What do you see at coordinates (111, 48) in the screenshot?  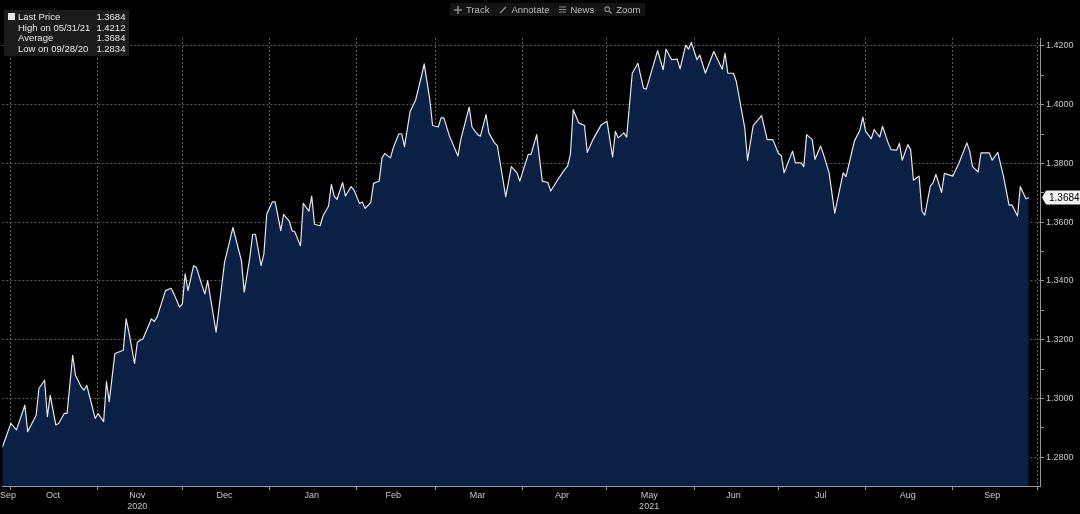 I see `annotation: 1.2834` at bounding box center [111, 48].